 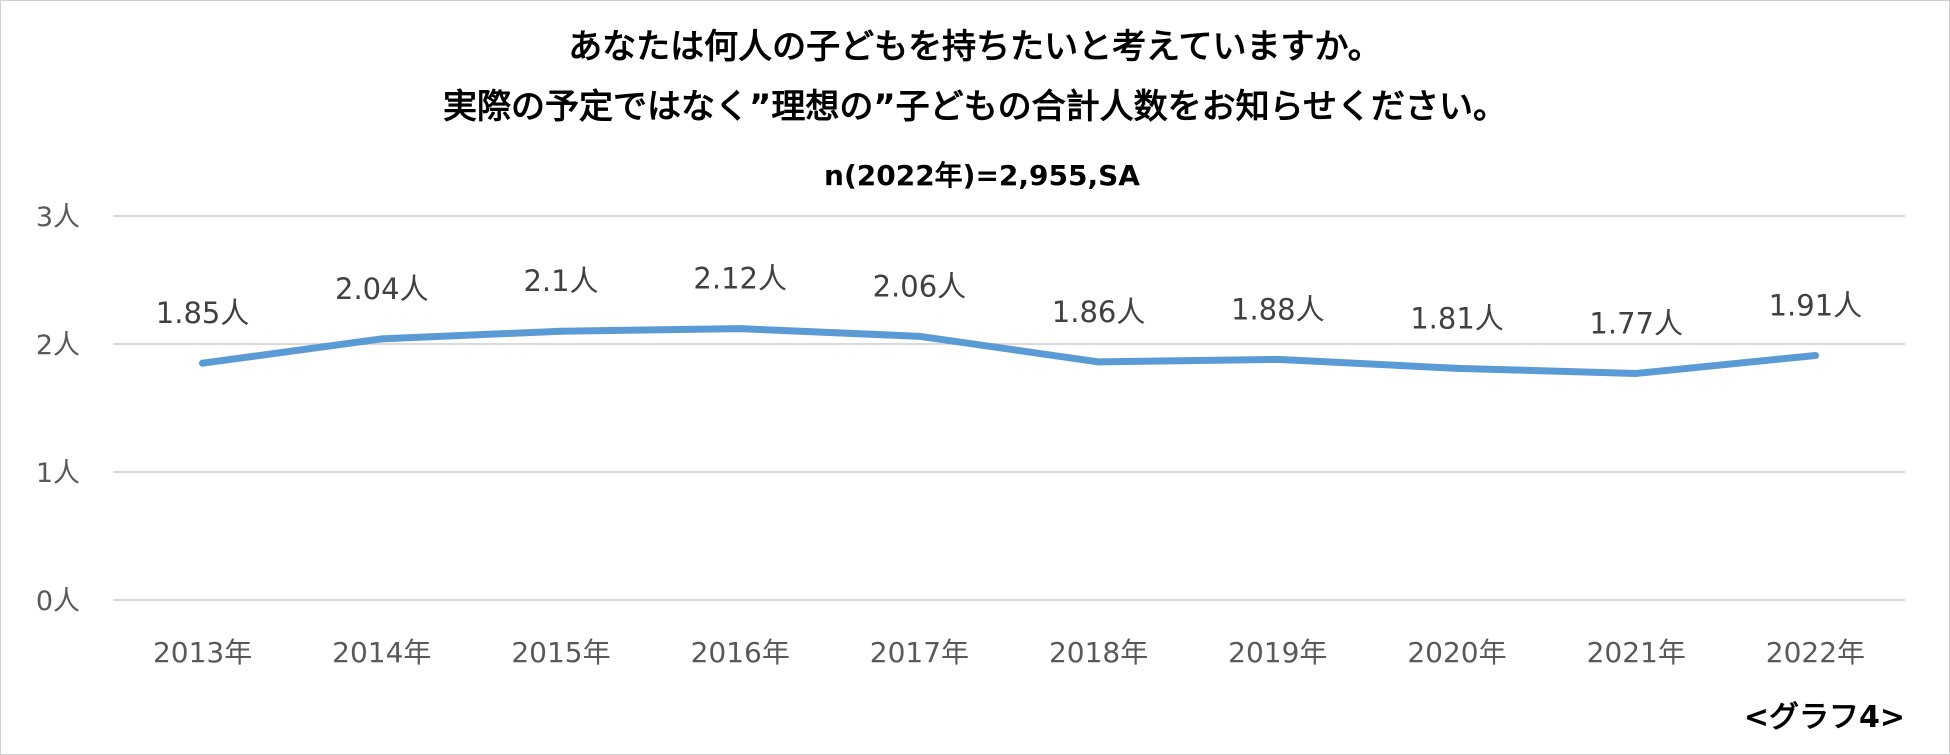 What do you see at coordinates (58, 217) in the screenshot?
I see `y-tick-label: 3人` at bounding box center [58, 217].